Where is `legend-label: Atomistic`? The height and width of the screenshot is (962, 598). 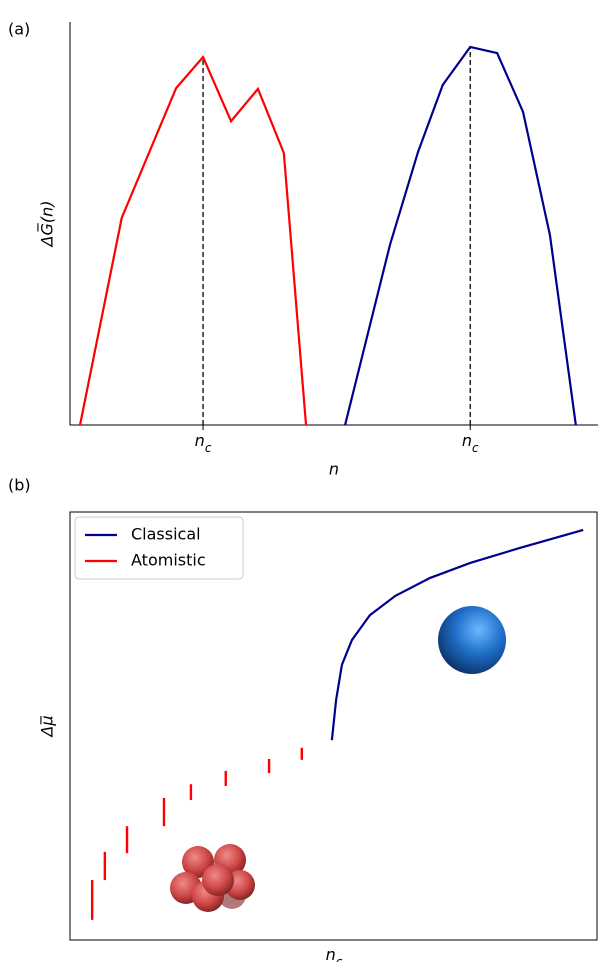 legend-label: Atomistic is located at coordinates (168, 560).